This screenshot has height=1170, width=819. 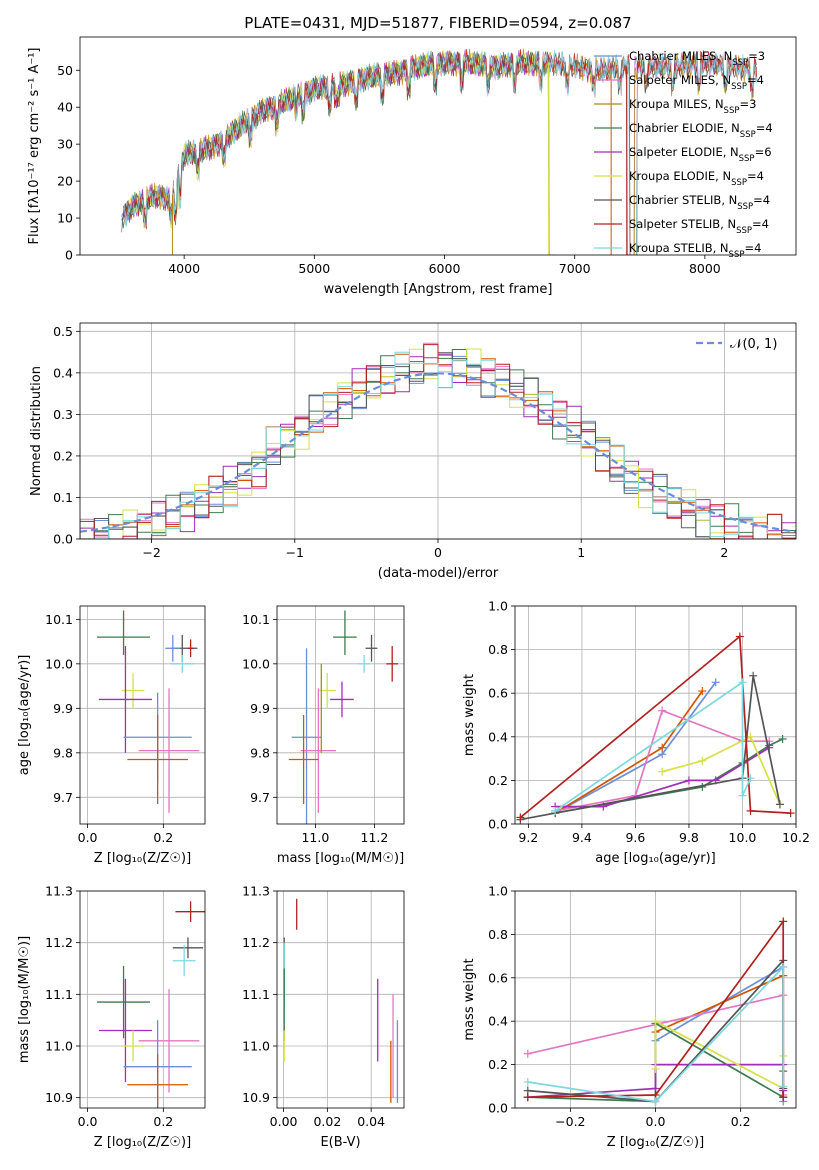 I want to click on y-tick-label: 10, so click(x=65, y=218).